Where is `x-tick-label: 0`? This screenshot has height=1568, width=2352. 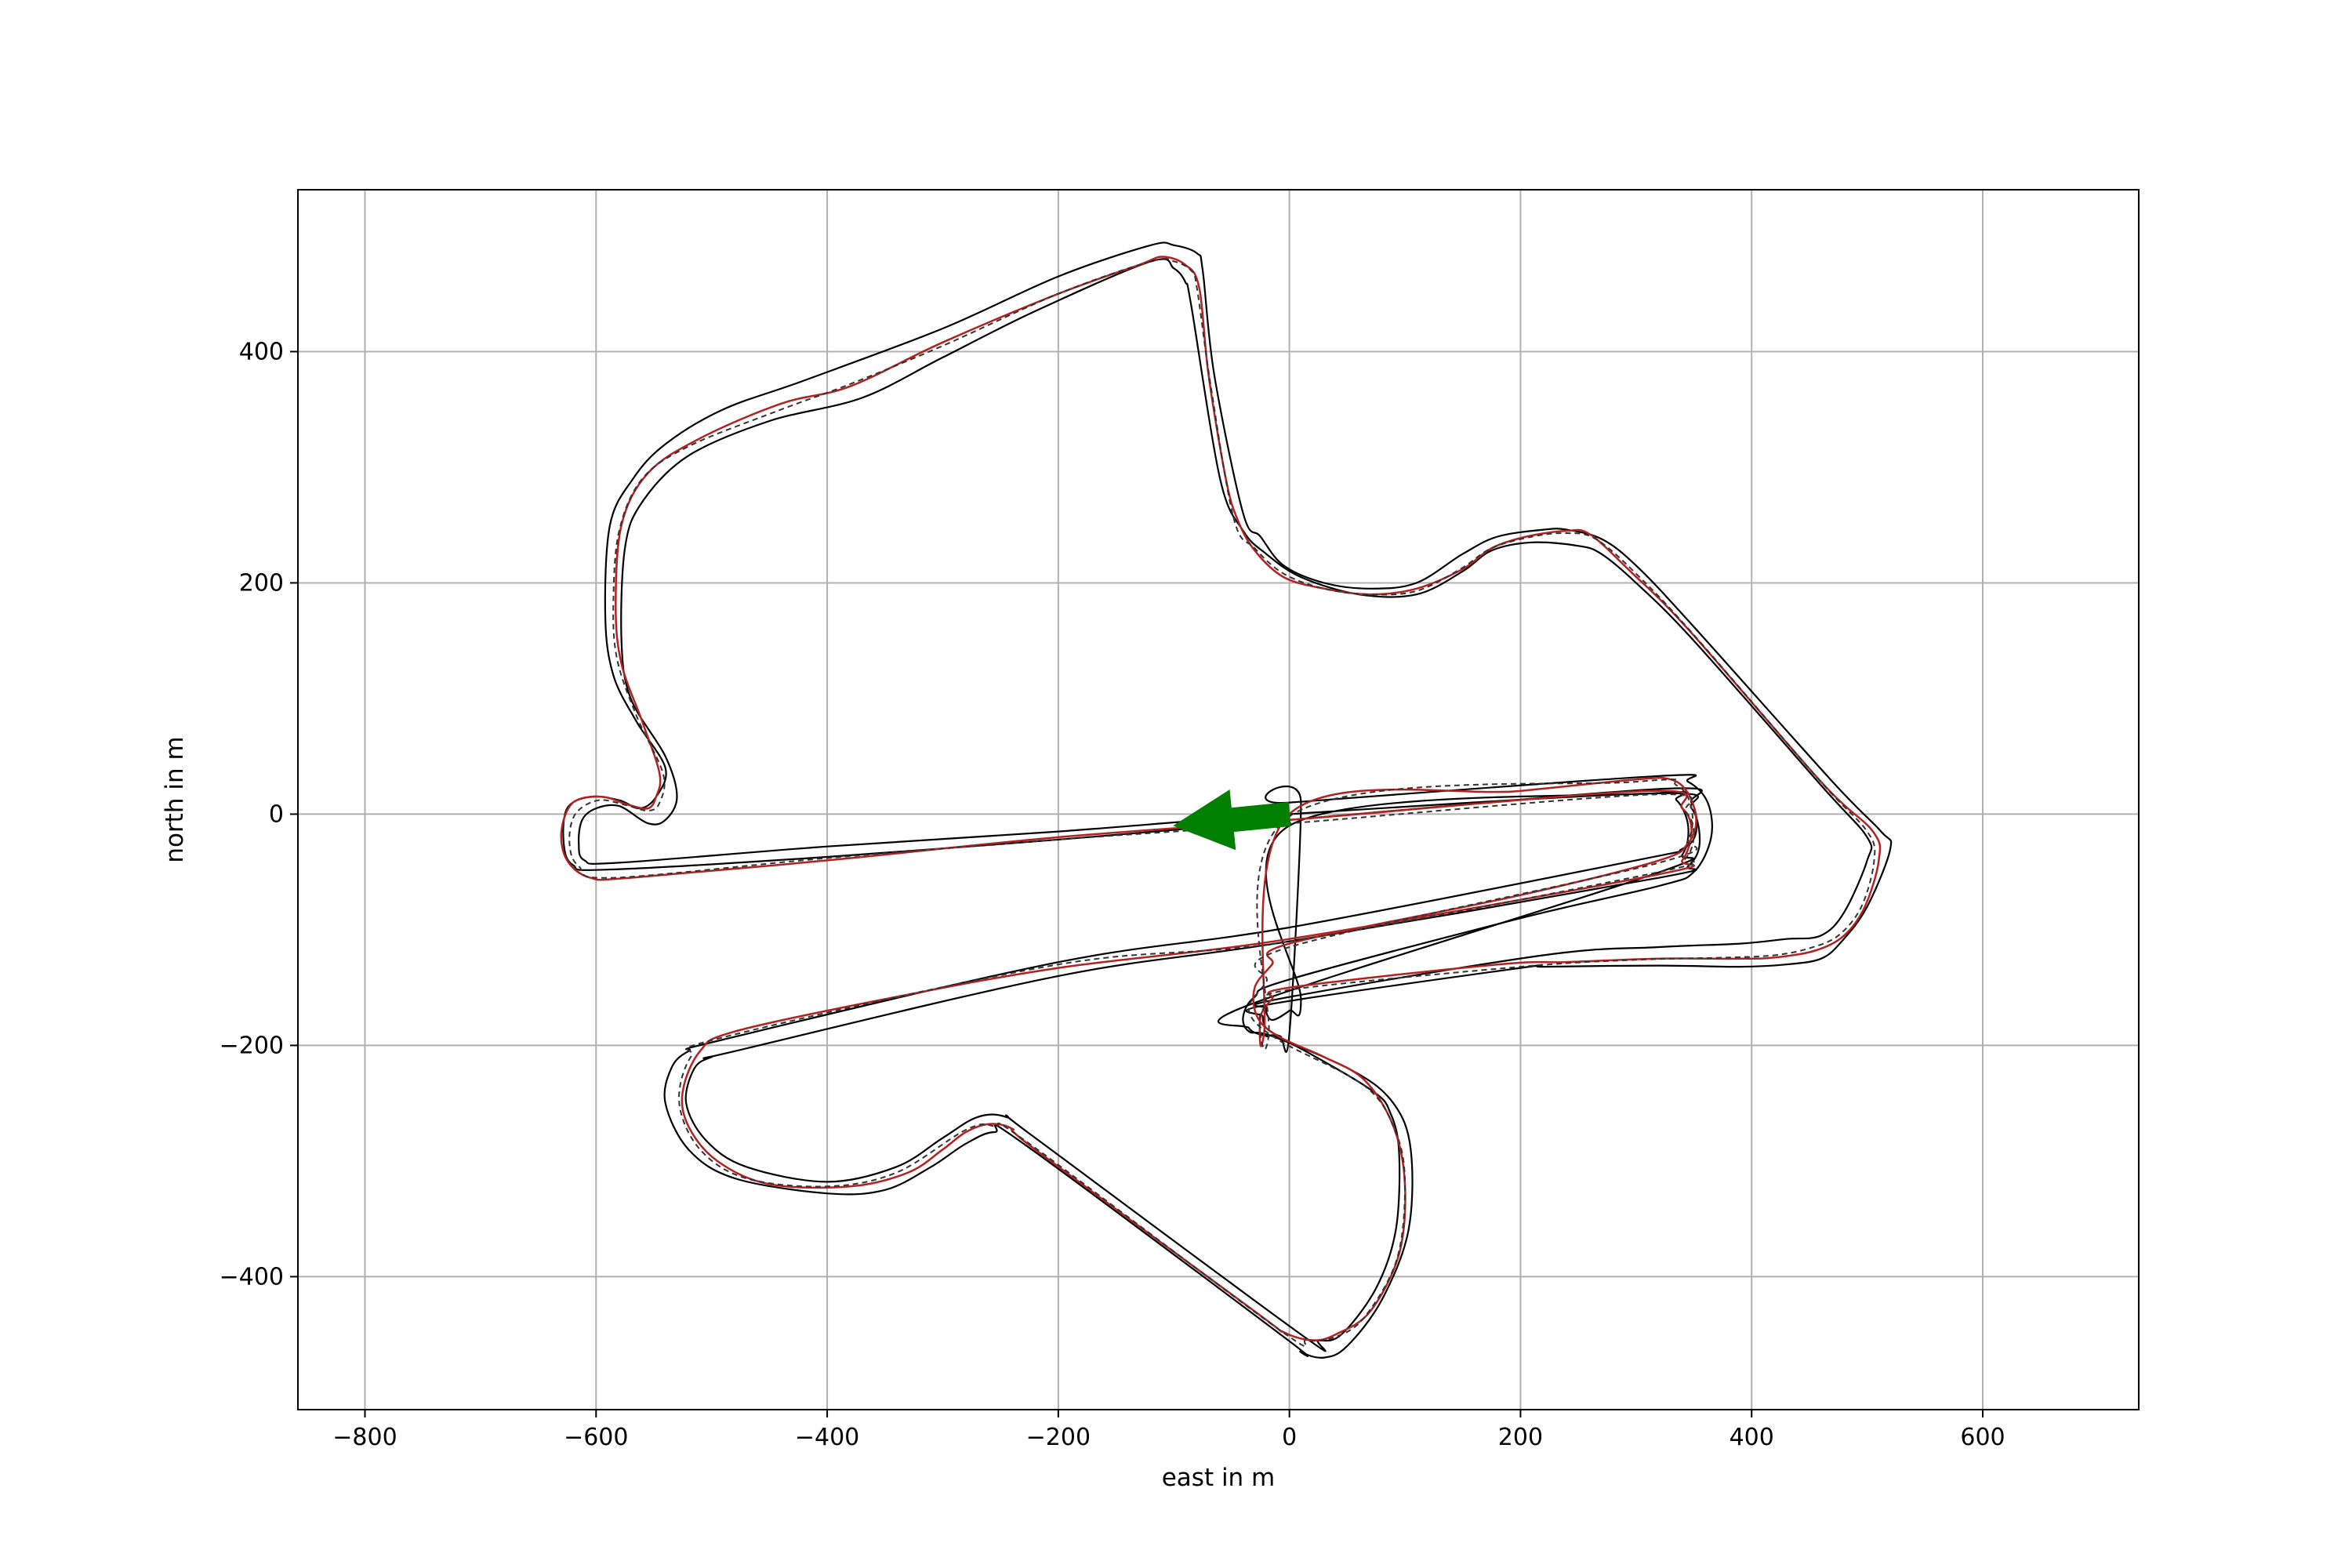 x-tick-label: 0 is located at coordinates (1289, 1437).